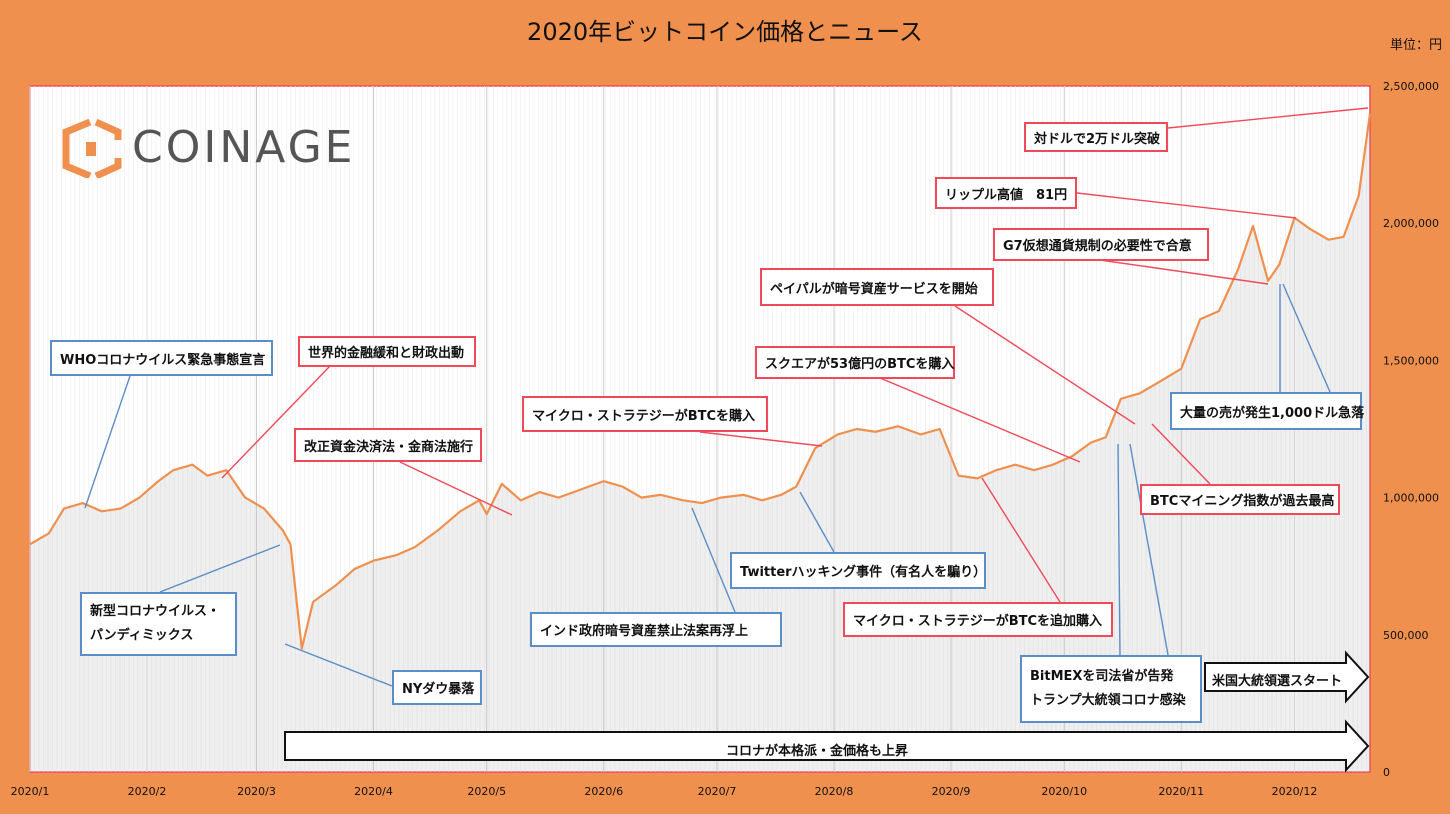 This screenshot has height=814, width=1450. Describe the element at coordinates (951, 791) in the screenshot. I see `x-tick-label: 2020/9` at that location.